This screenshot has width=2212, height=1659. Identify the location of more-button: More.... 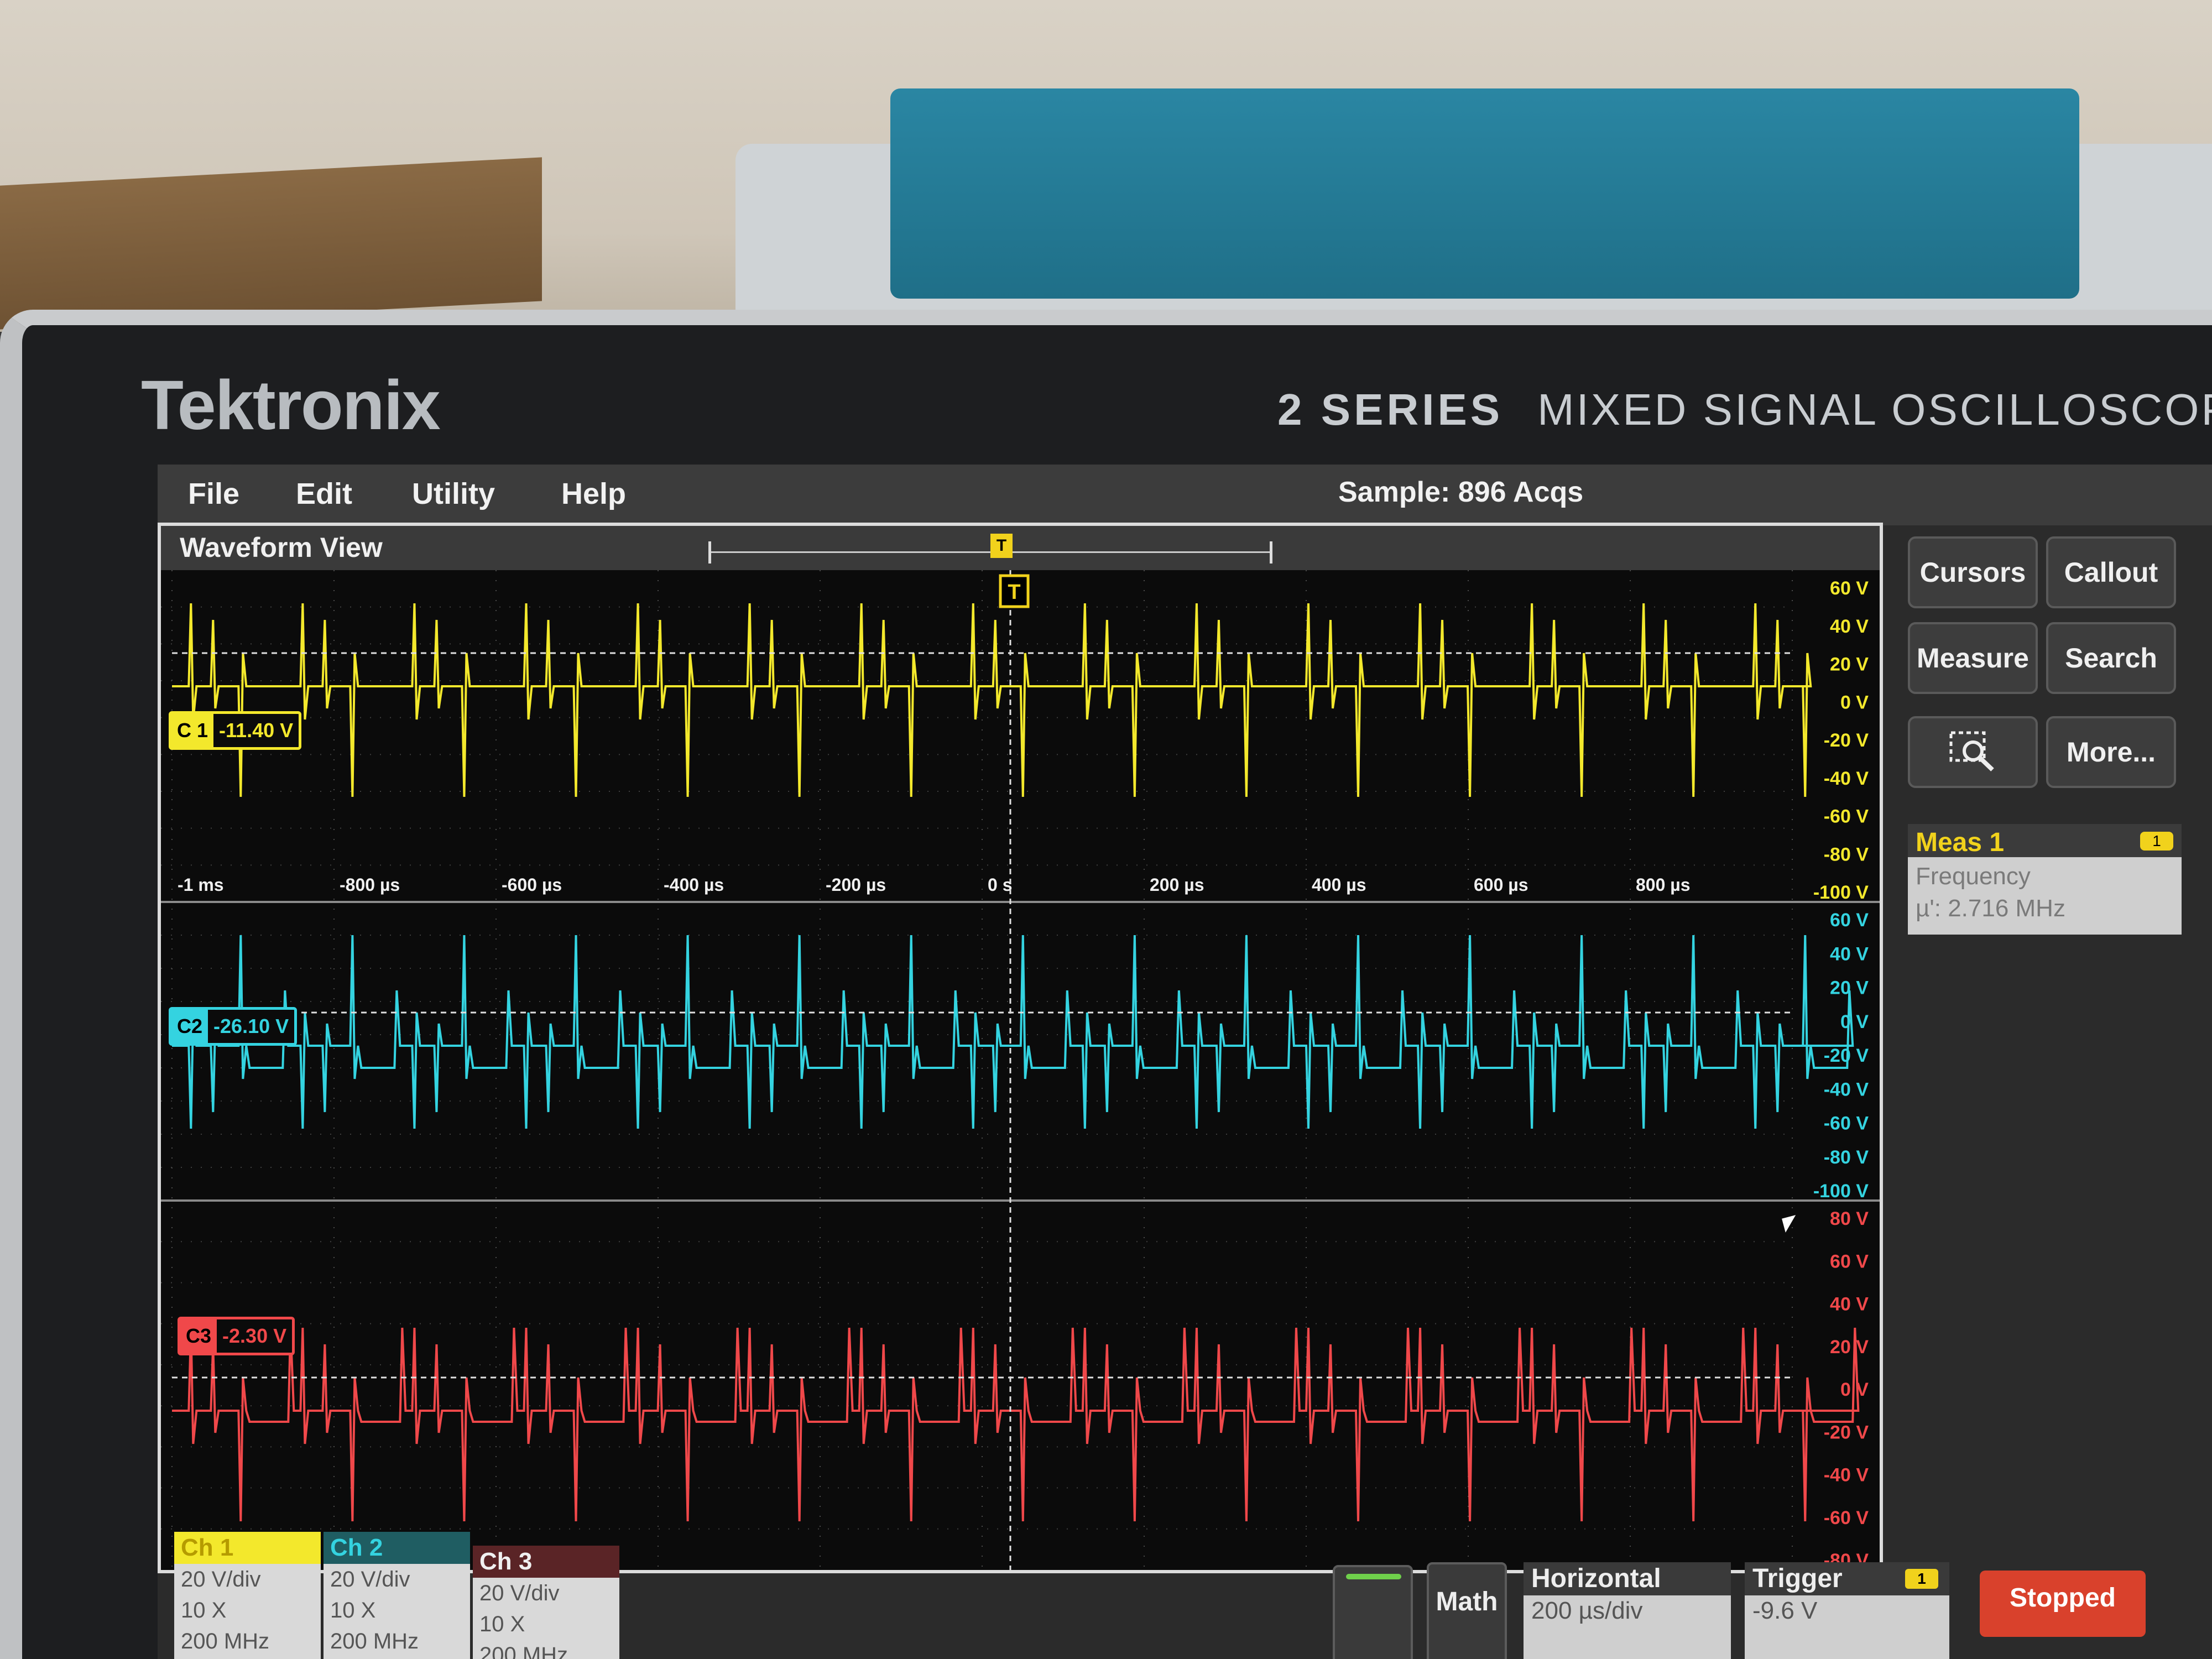
(2111, 752).